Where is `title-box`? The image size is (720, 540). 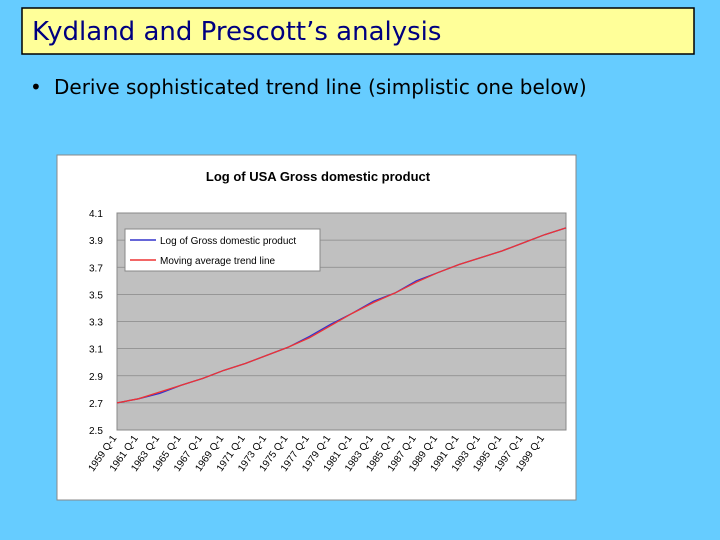 title-box is located at coordinates (358, 31).